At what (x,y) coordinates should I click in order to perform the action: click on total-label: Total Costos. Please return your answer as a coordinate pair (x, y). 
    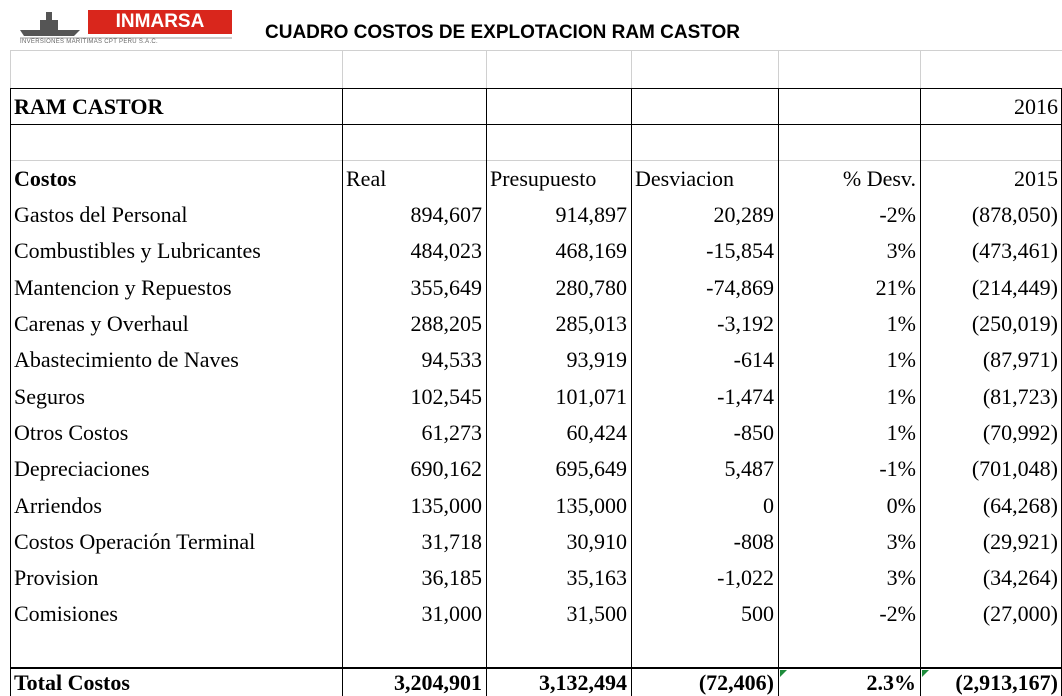
    Looking at the image, I should click on (72, 682).